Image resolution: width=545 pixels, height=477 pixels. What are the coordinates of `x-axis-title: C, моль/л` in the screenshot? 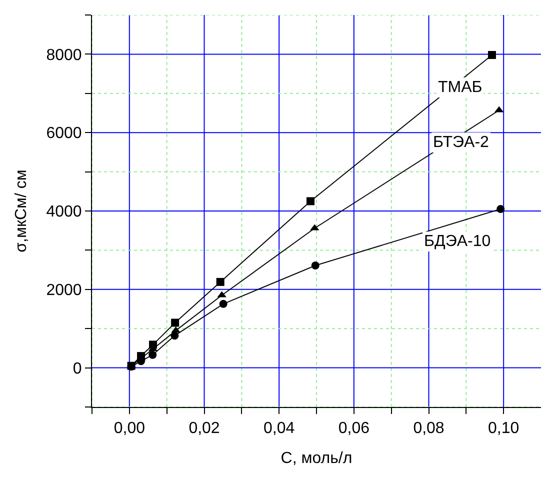 It's located at (316, 458).